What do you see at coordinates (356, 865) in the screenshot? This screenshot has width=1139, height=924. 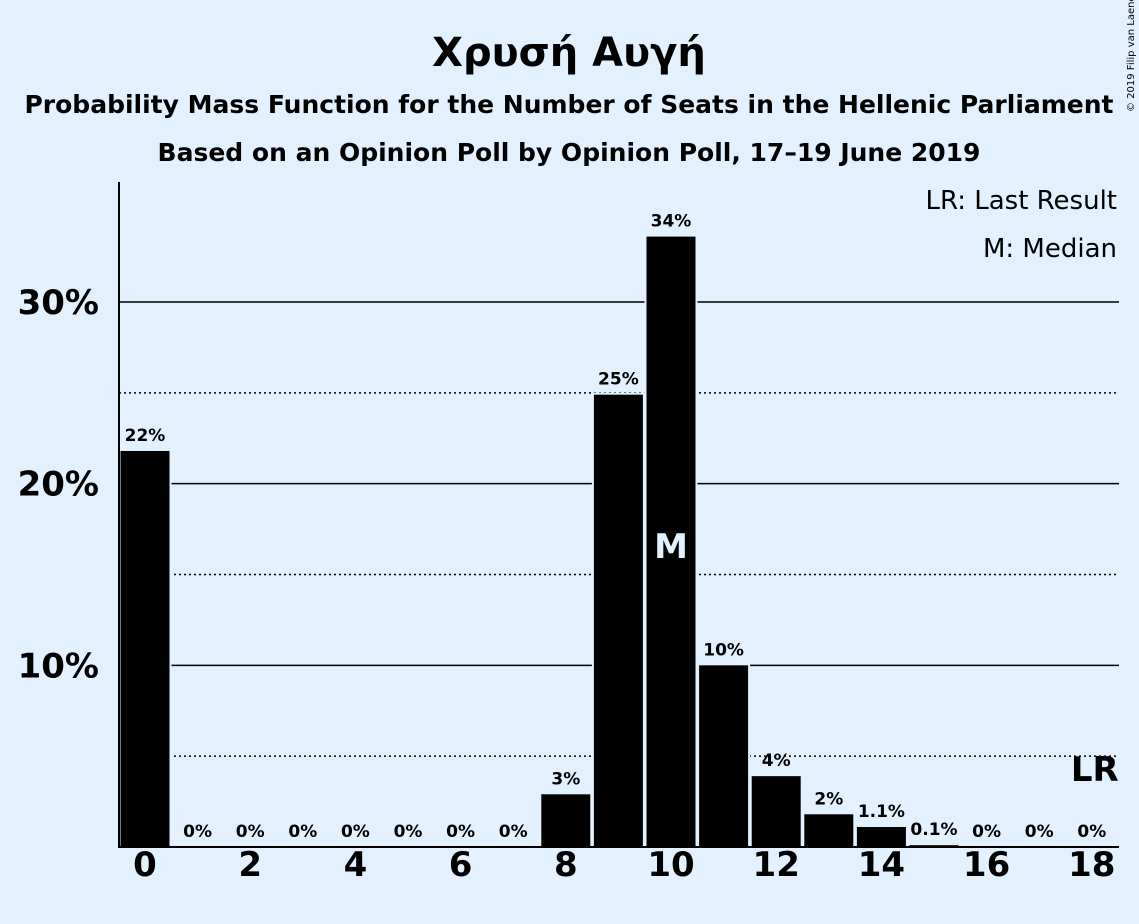 I see `x-tick-label: 4` at bounding box center [356, 865].